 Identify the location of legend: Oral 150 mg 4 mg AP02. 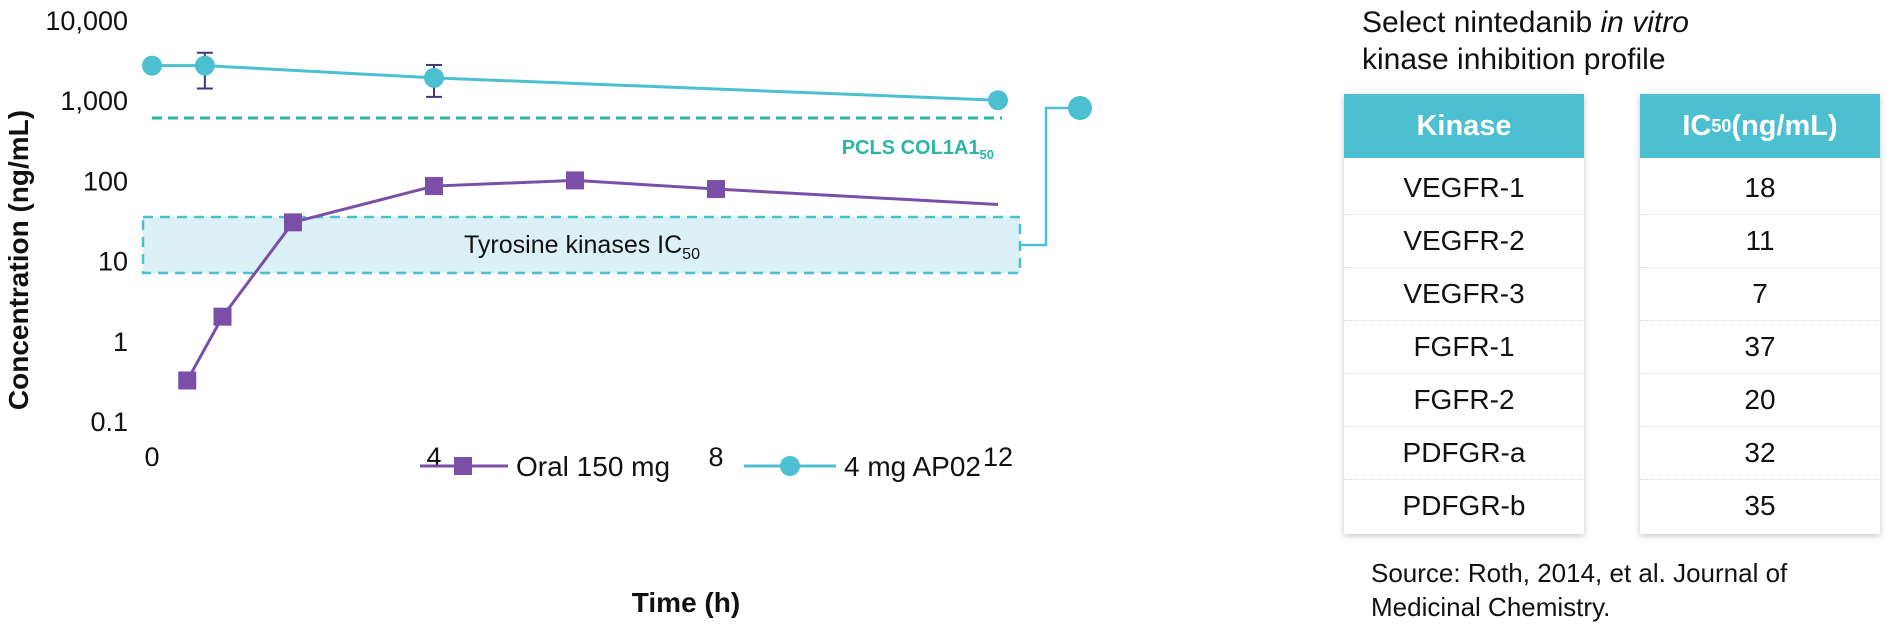
(700, 466).